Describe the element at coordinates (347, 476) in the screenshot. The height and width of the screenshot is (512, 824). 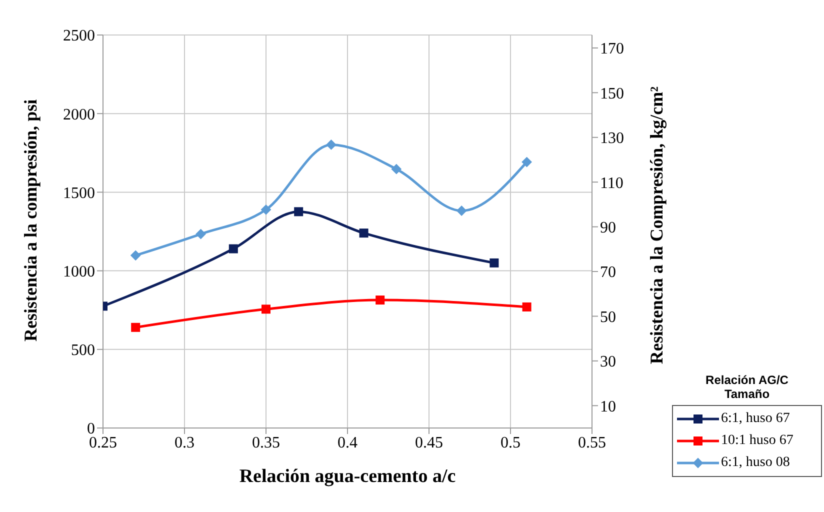
I see `x-axis-title: Relación agua-cemento a/c` at that location.